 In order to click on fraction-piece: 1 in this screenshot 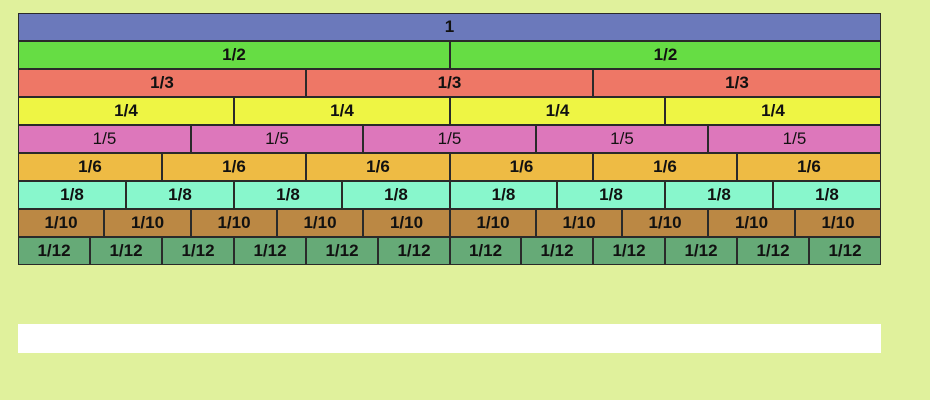, I will do `click(449, 27)`.